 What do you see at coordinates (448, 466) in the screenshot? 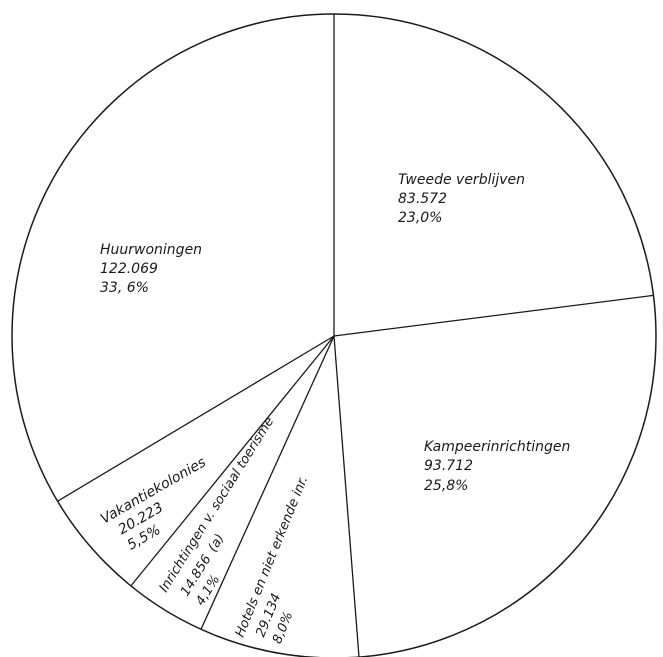
I see `slice-value: 93.712` at bounding box center [448, 466].